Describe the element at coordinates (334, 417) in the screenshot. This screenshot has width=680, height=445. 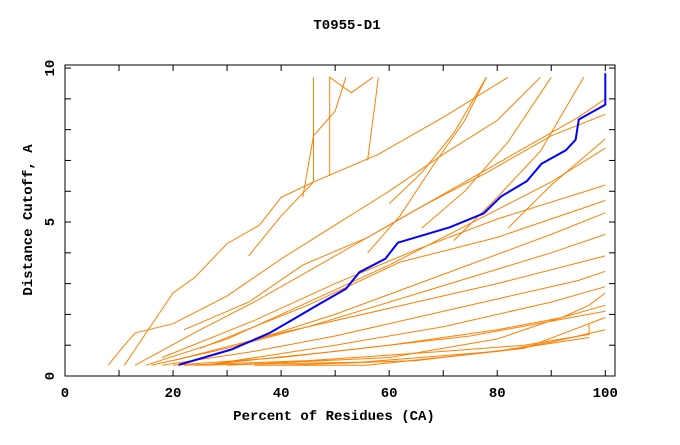
I see `x-axis-label: Percent of Residues (CA)` at that location.